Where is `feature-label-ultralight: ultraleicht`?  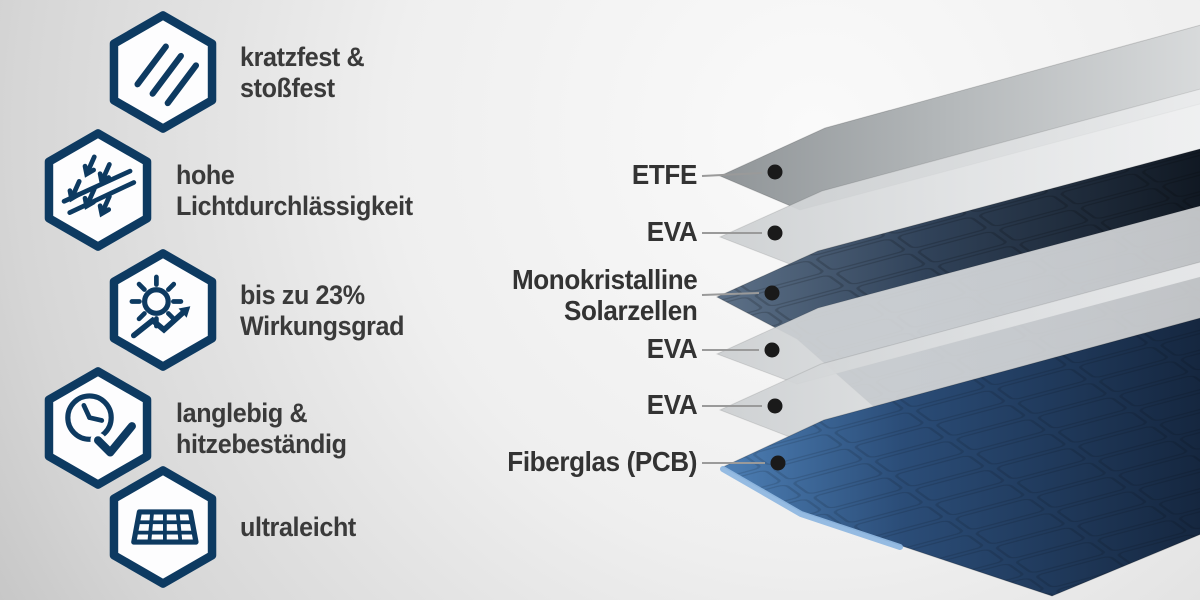
feature-label-ultralight: ultraleicht is located at coordinates (298, 527).